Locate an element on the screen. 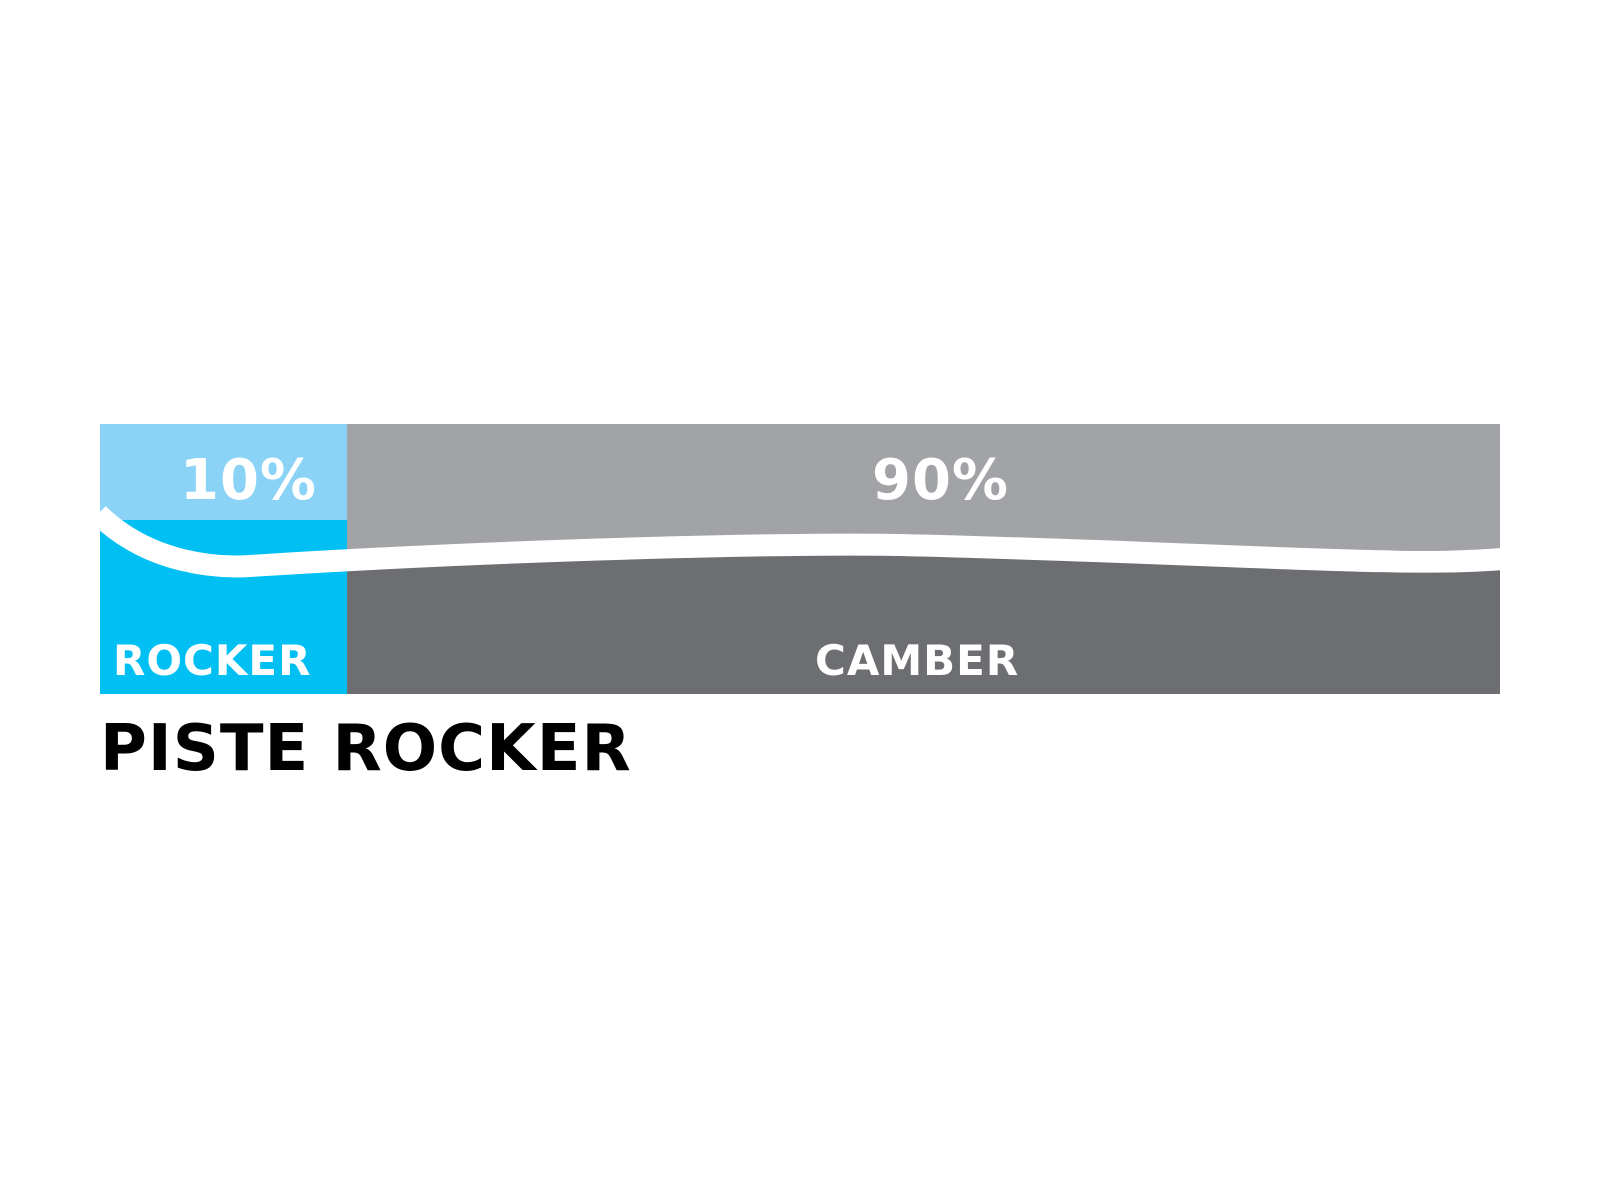 The image size is (1600, 1200). camber-percent-label: 90% is located at coordinates (941, 480).